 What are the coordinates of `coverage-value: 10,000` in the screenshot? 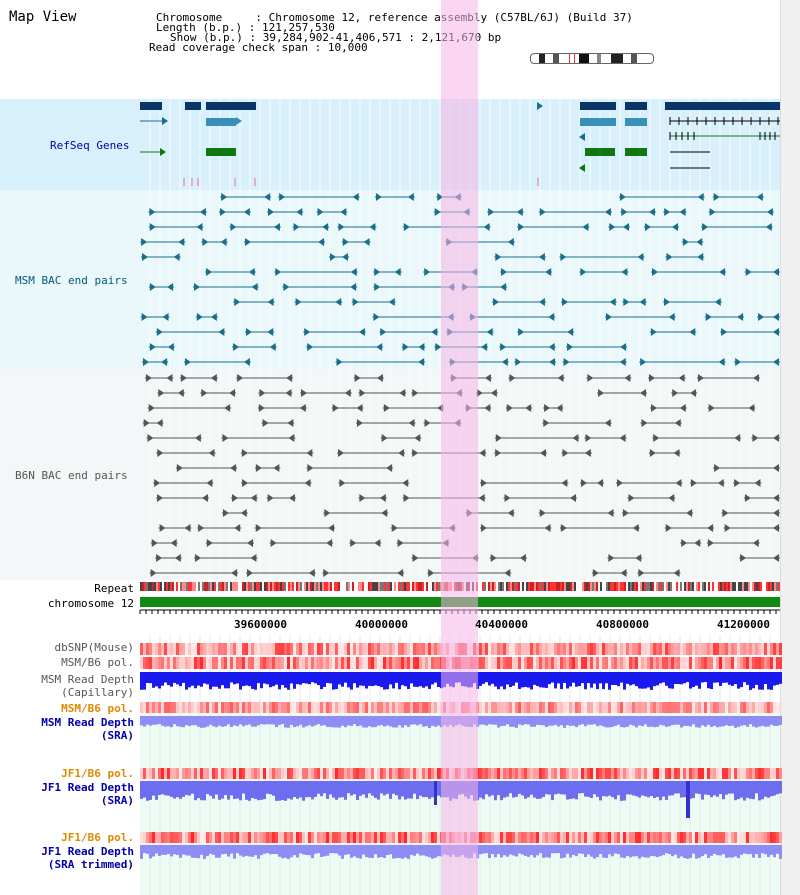 It's located at (347, 47).